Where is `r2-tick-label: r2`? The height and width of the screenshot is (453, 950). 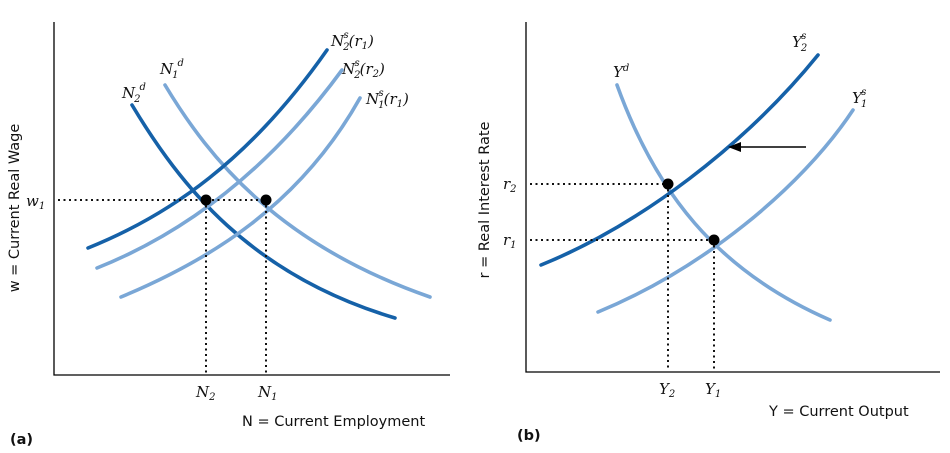 r2-tick-label: r2 is located at coordinates (510, 185).